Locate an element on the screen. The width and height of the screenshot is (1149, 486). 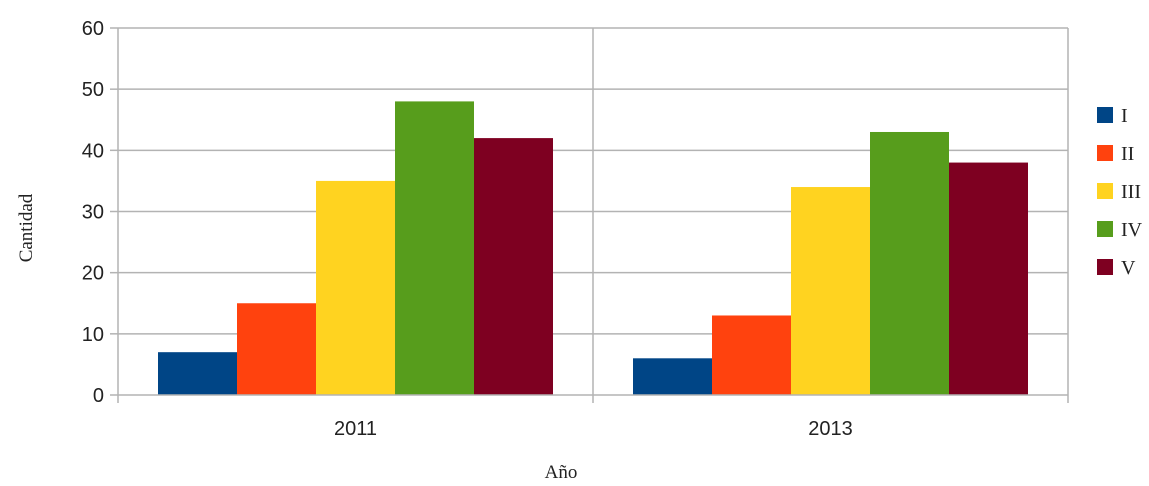
y-tick-label: 20 is located at coordinates (93, 274).